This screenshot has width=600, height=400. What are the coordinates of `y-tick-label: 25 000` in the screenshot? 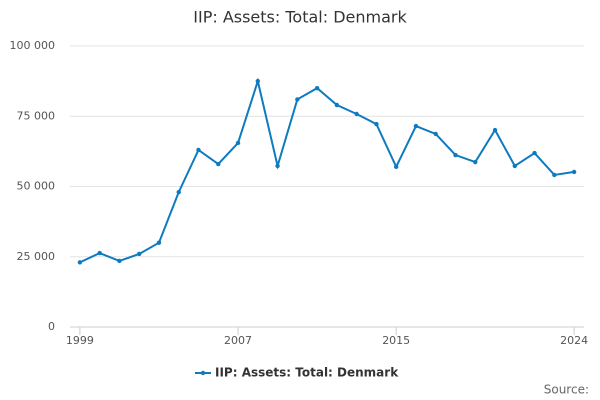 It's located at (36, 256).